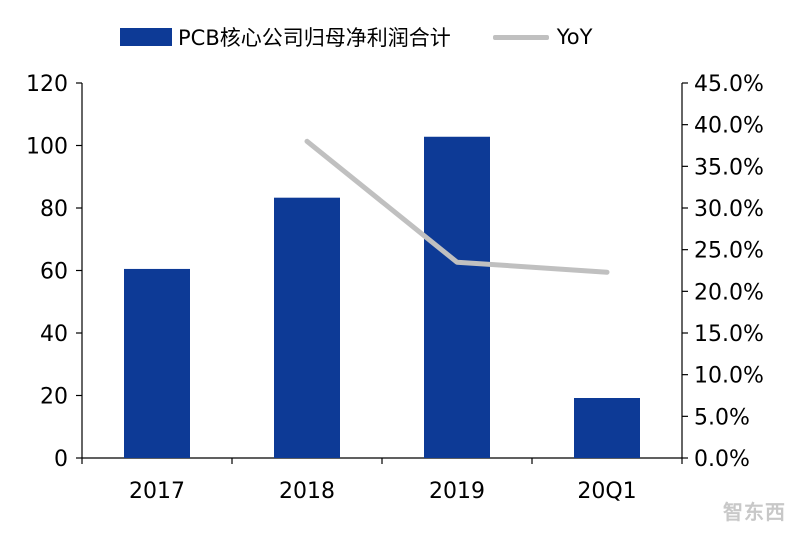 The height and width of the screenshot is (533, 800). Describe the element at coordinates (722, 459) in the screenshot. I see `y-right-tick-label: 0.0%` at that location.